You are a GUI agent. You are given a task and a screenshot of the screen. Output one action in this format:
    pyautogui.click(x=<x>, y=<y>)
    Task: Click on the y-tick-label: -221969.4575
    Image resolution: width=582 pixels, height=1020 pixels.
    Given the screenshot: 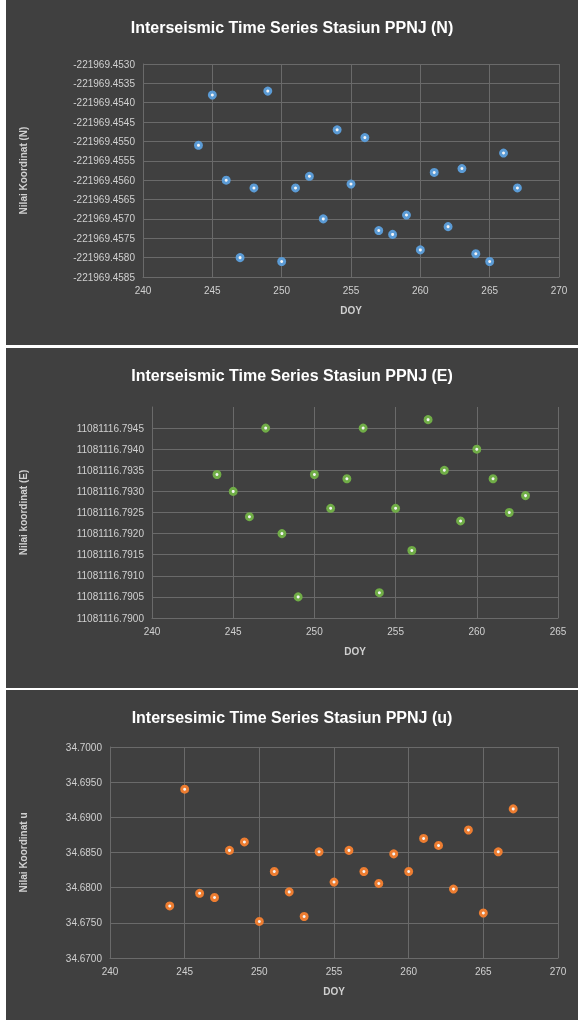 What is the action you would take?
    pyautogui.click(x=104, y=238)
    